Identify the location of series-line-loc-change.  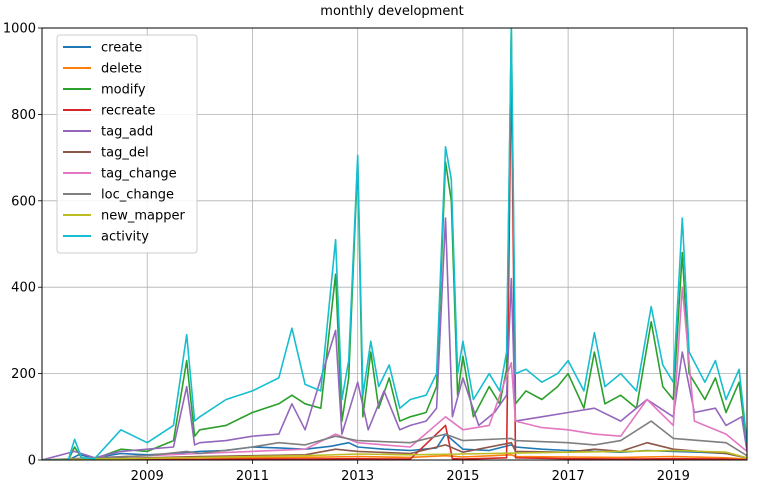
(394, 440).